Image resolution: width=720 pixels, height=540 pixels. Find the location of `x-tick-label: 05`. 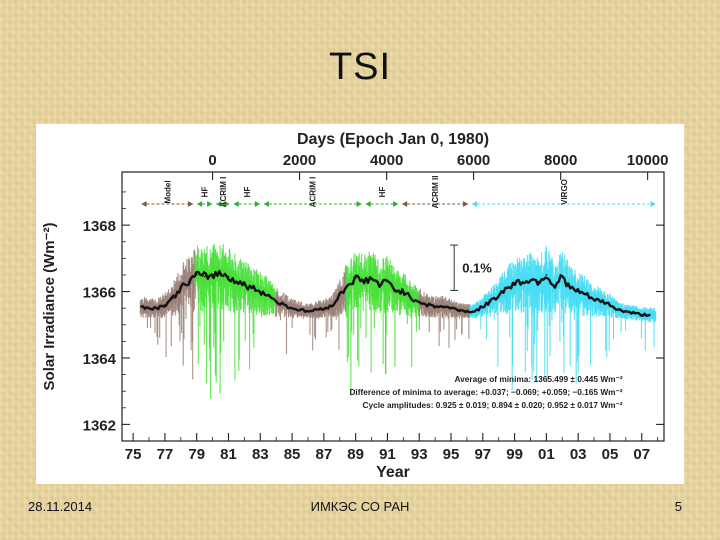

x-tick-label: 05 is located at coordinates (610, 454).